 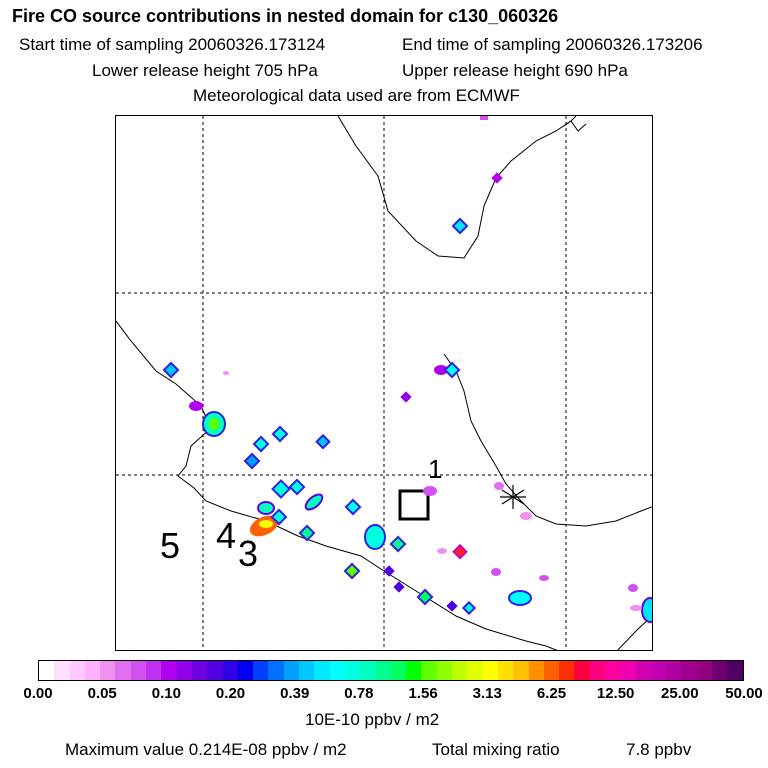 I want to click on color-scale-tick-label: 6.25, so click(x=551, y=693).